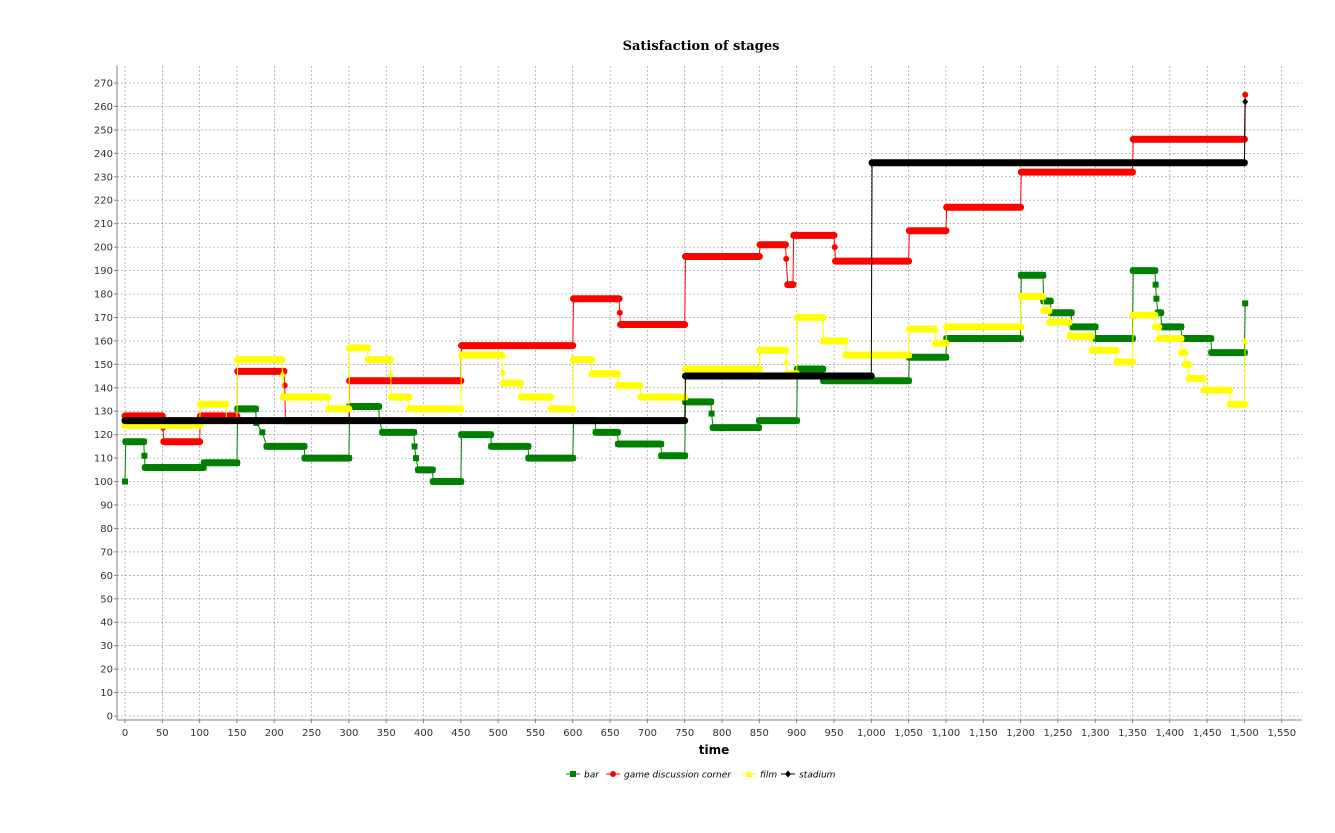  I want to click on x-tick-label: 1,050, so click(908, 733).